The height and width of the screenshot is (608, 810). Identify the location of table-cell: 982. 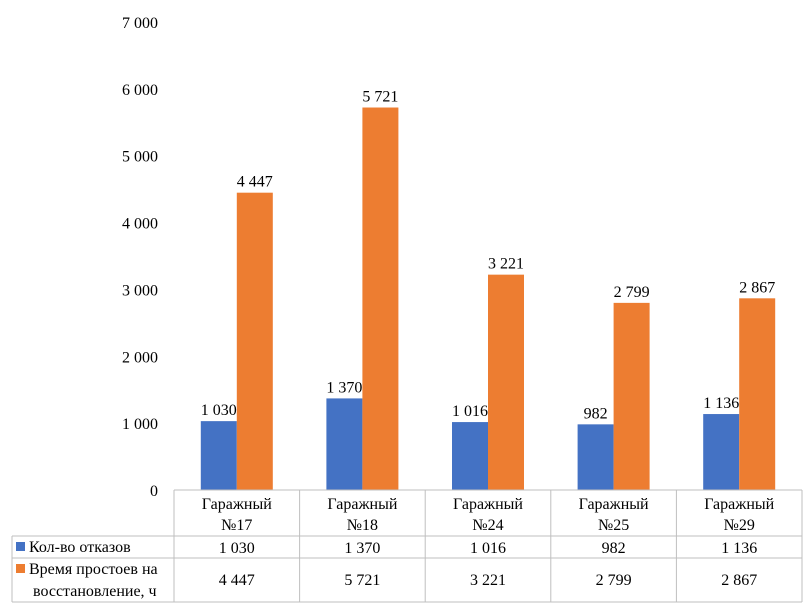
(614, 548).